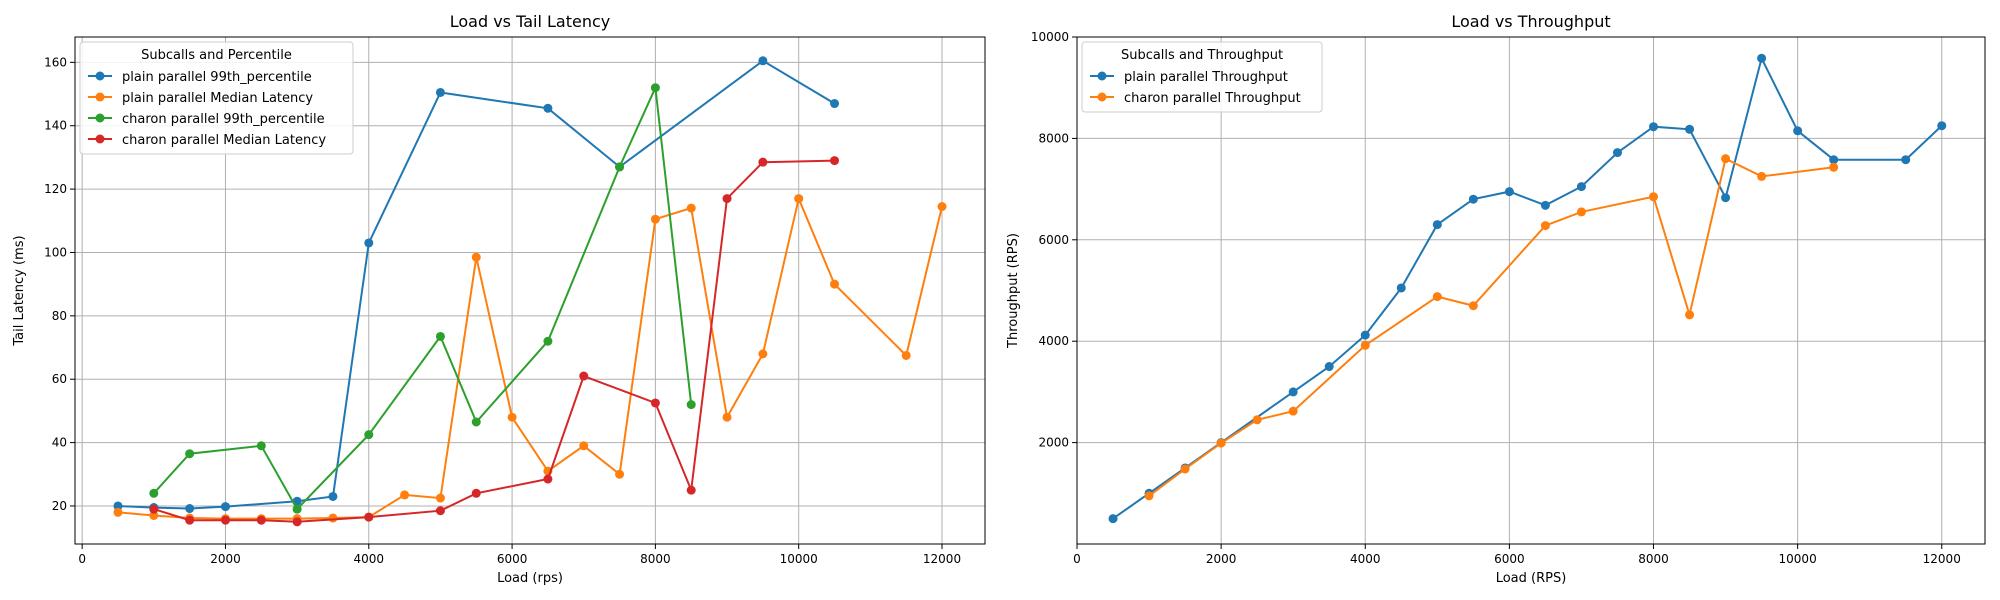  I want to click on legend-title: Subcalls and Throughput, so click(1202, 55).